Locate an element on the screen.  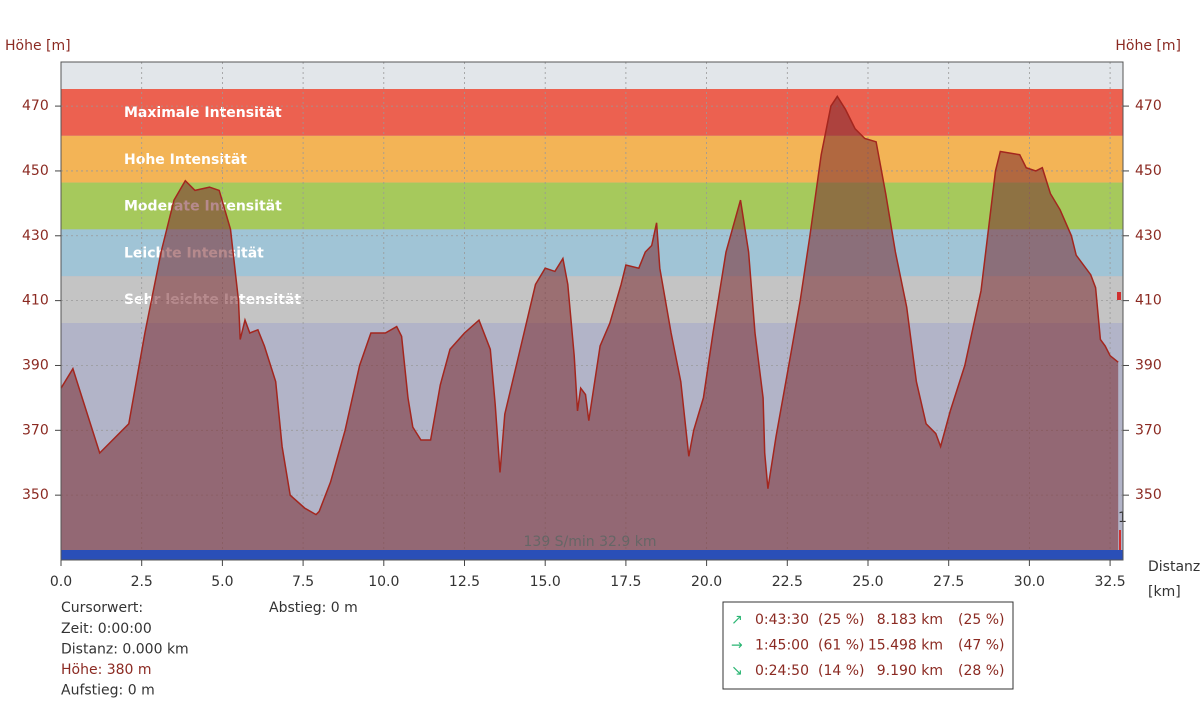
y-tick-label: 410 is located at coordinates (35, 301).